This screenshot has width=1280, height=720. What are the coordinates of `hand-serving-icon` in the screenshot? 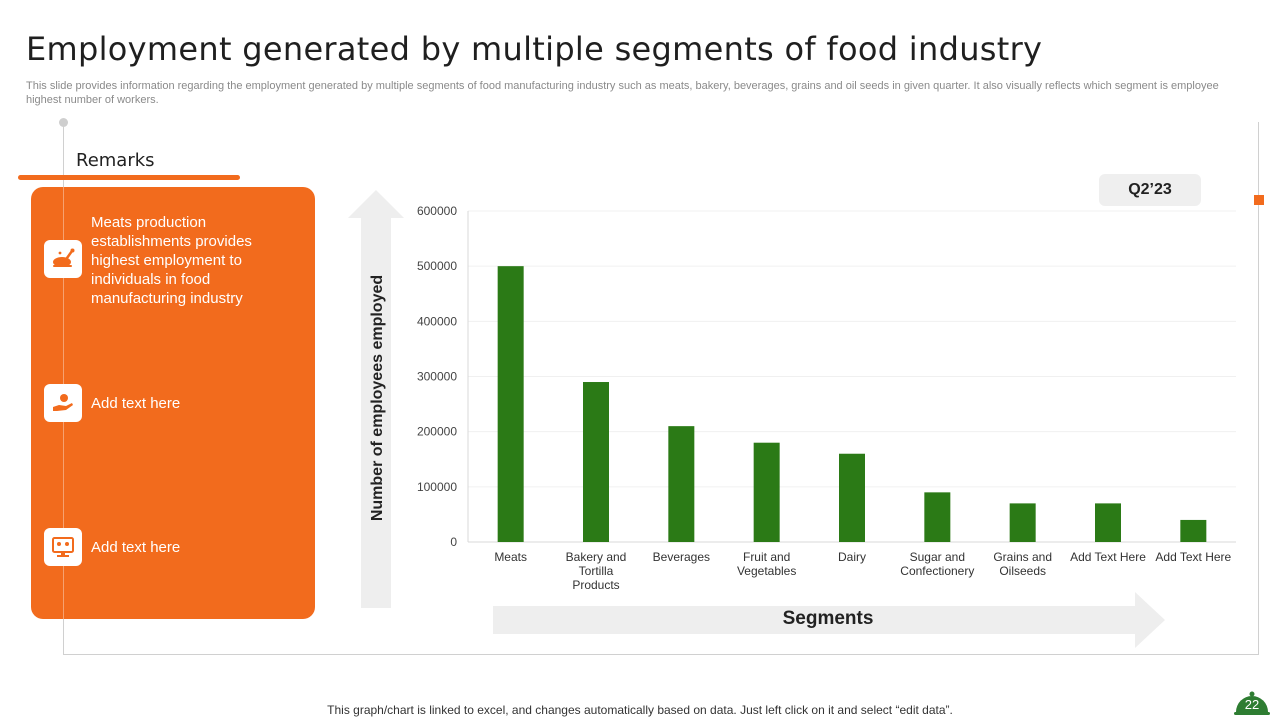 It's located at (63, 403).